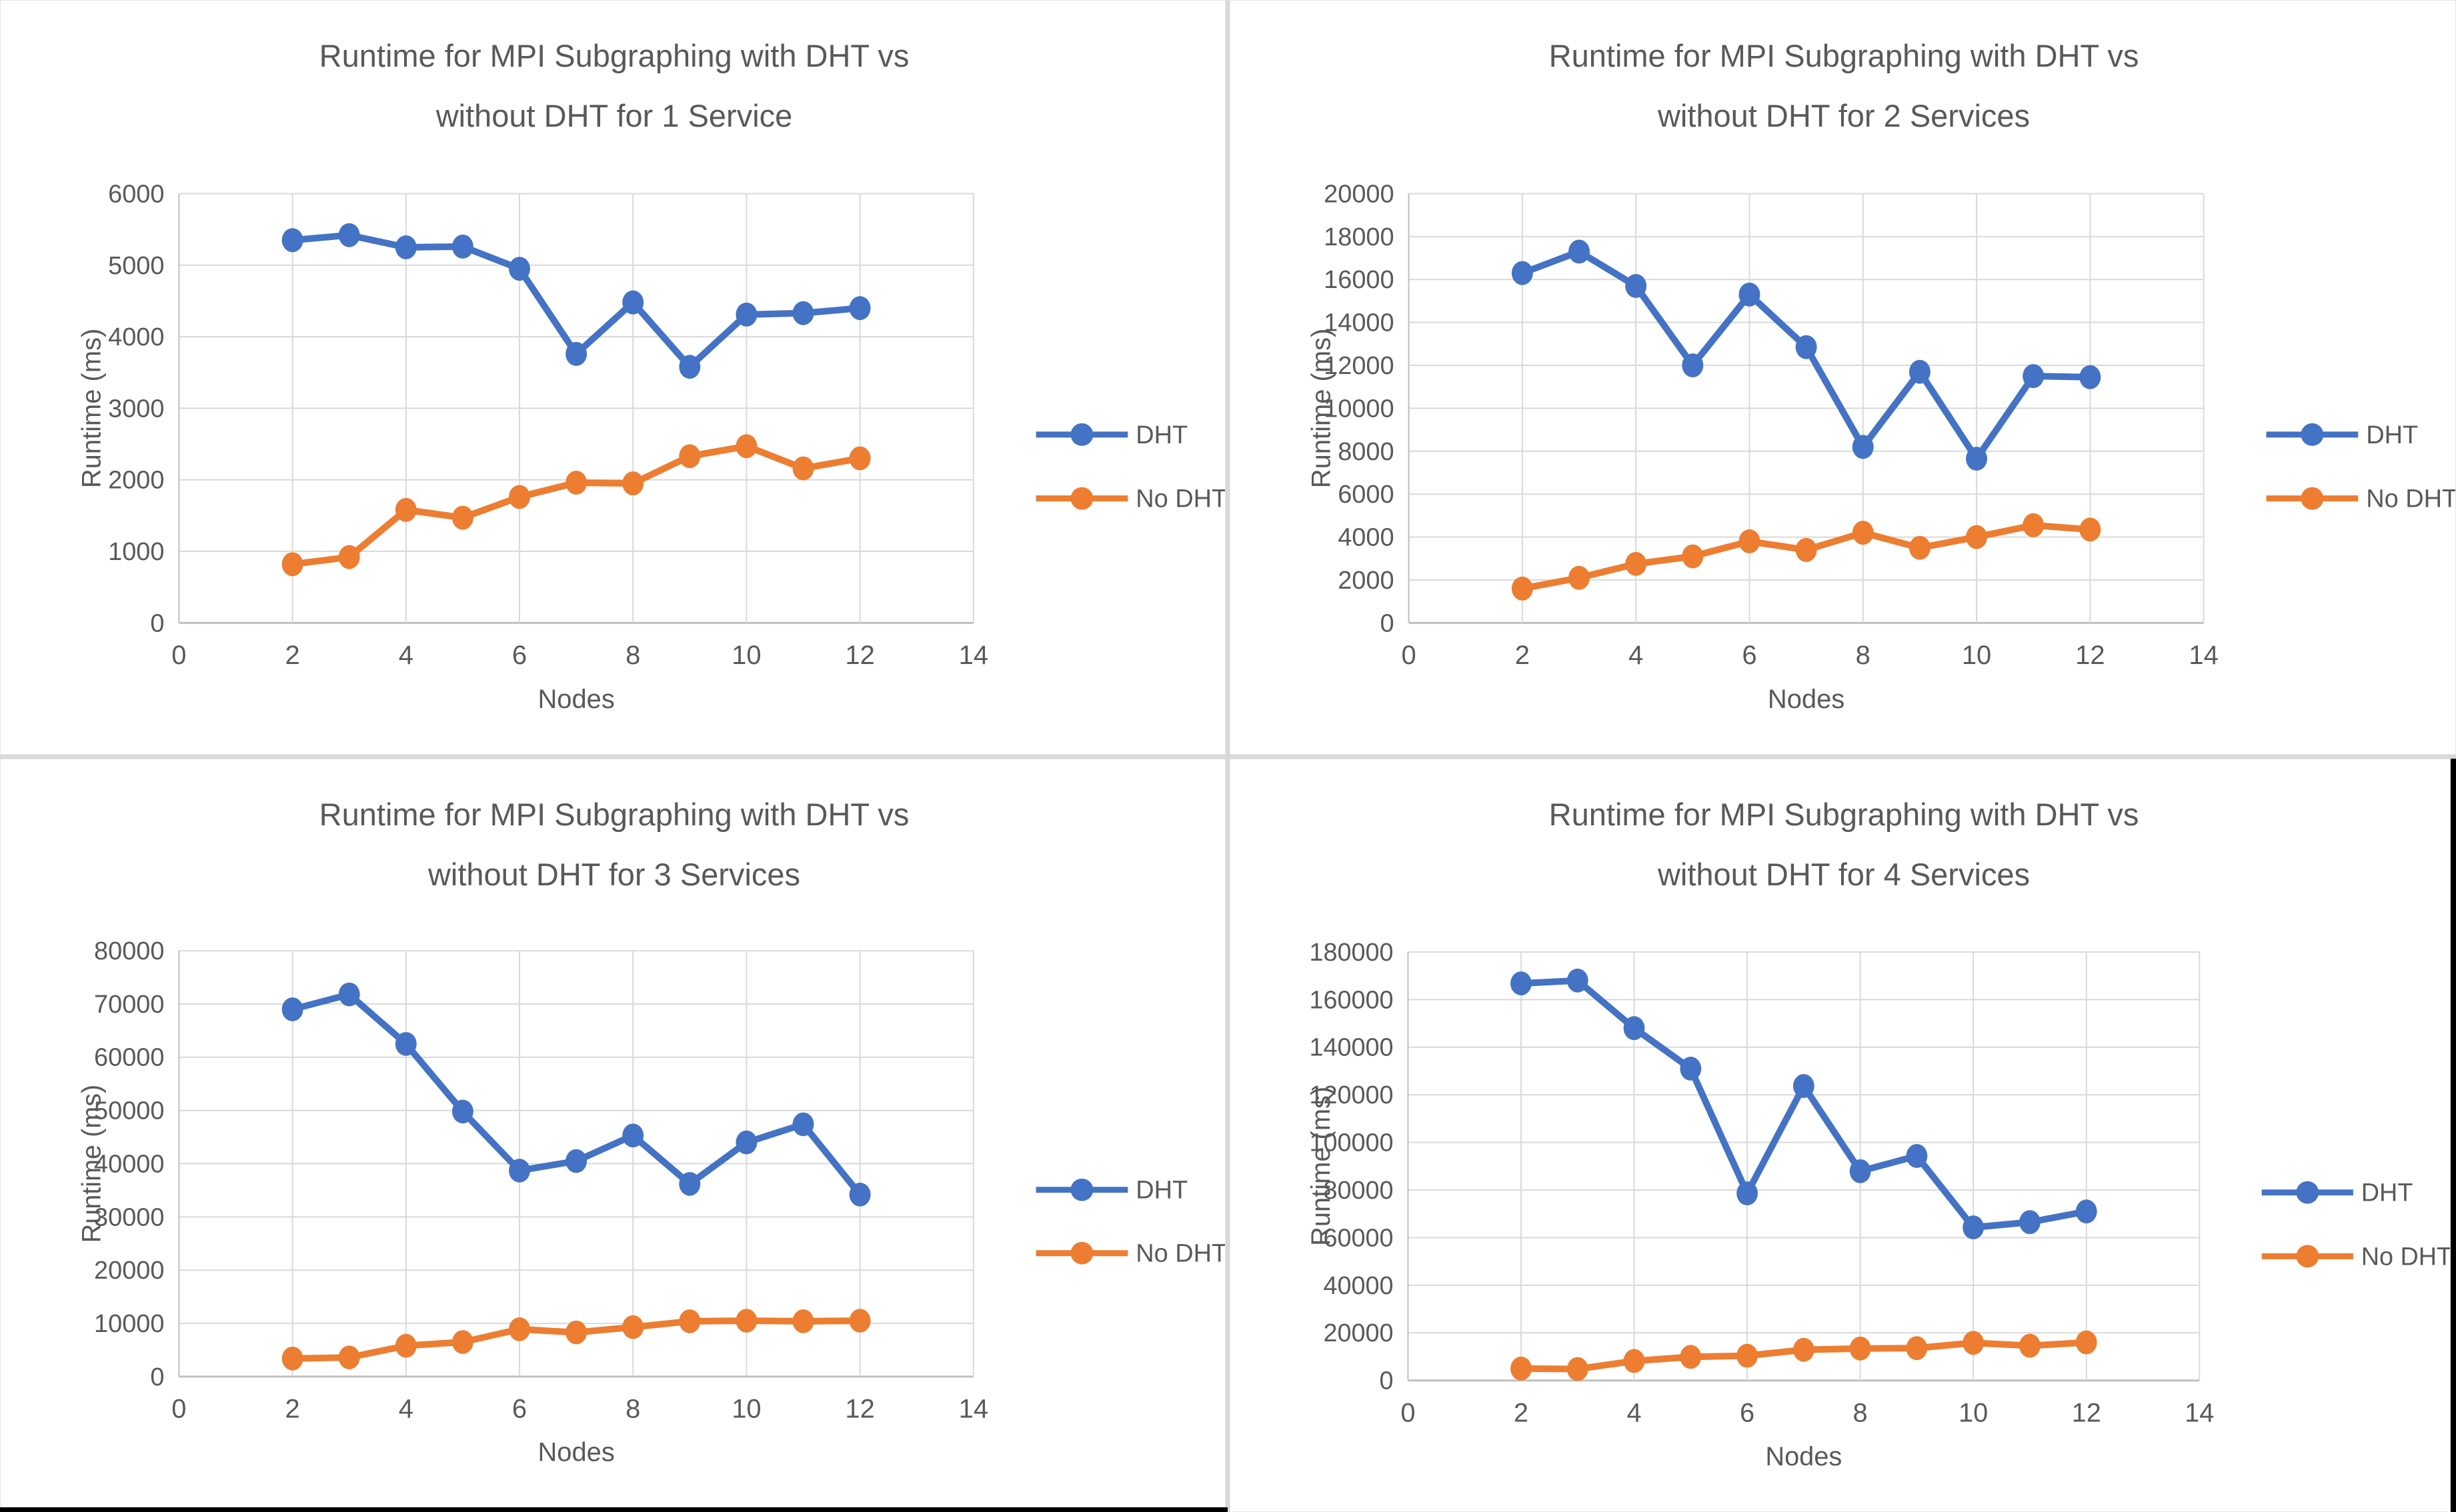 Image resolution: width=2456 pixels, height=1512 pixels. What do you see at coordinates (1366, 452) in the screenshot?
I see `y-tick-label: 8000` at bounding box center [1366, 452].